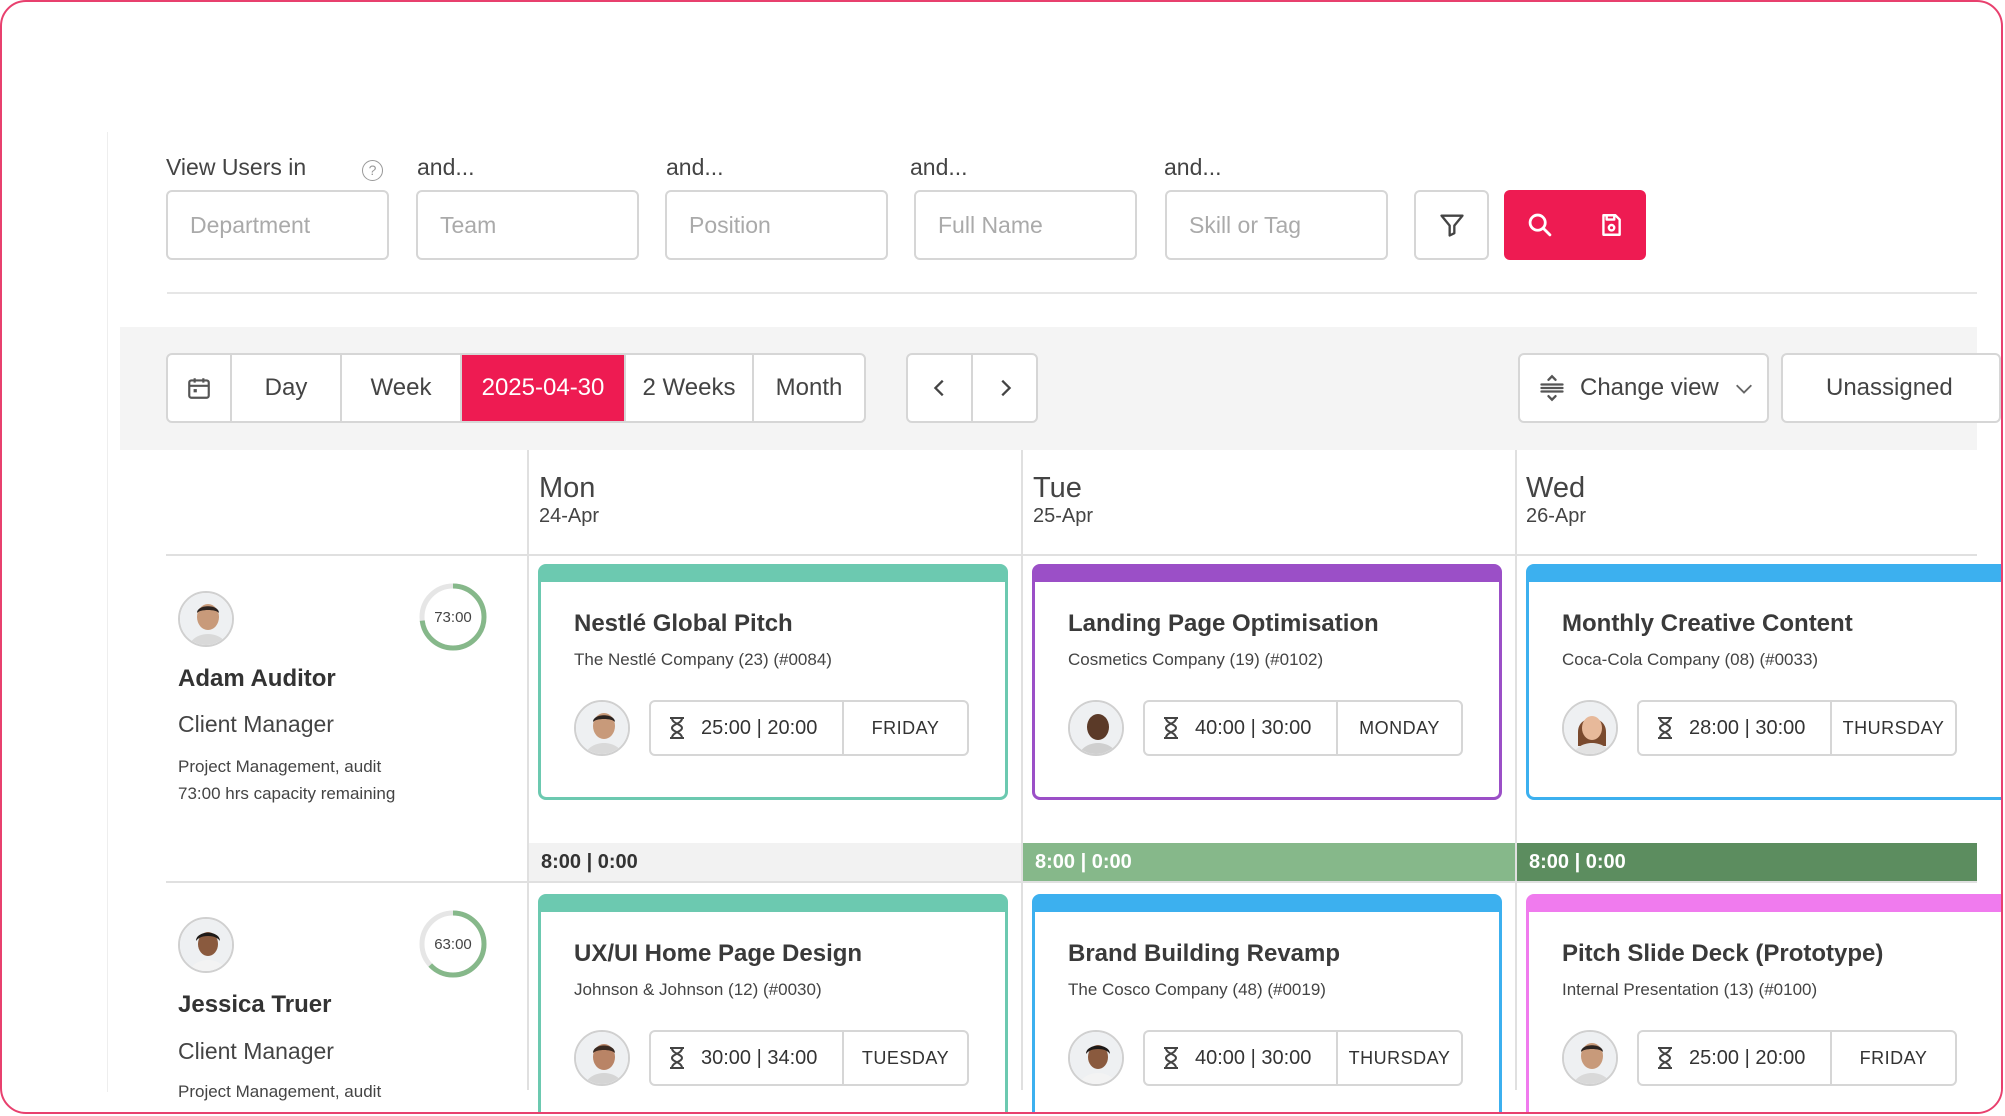  Describe the element at coordinates (759, 1057) in the screenshot. I see `card-hours: 30:00 | 34:00` at that location.